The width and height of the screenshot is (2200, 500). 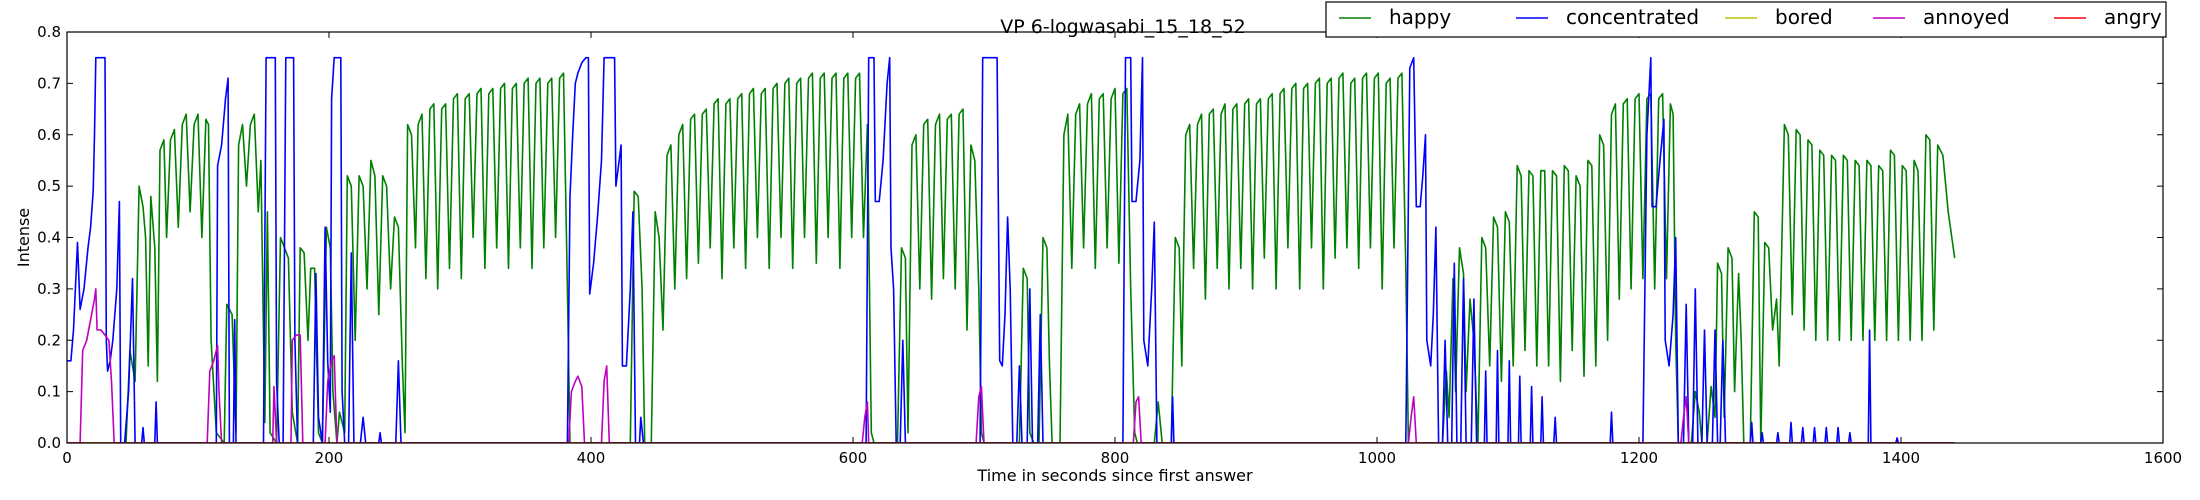 I want to click on legend-label-concentrated: concentrated, so click(x=1632, y=17).